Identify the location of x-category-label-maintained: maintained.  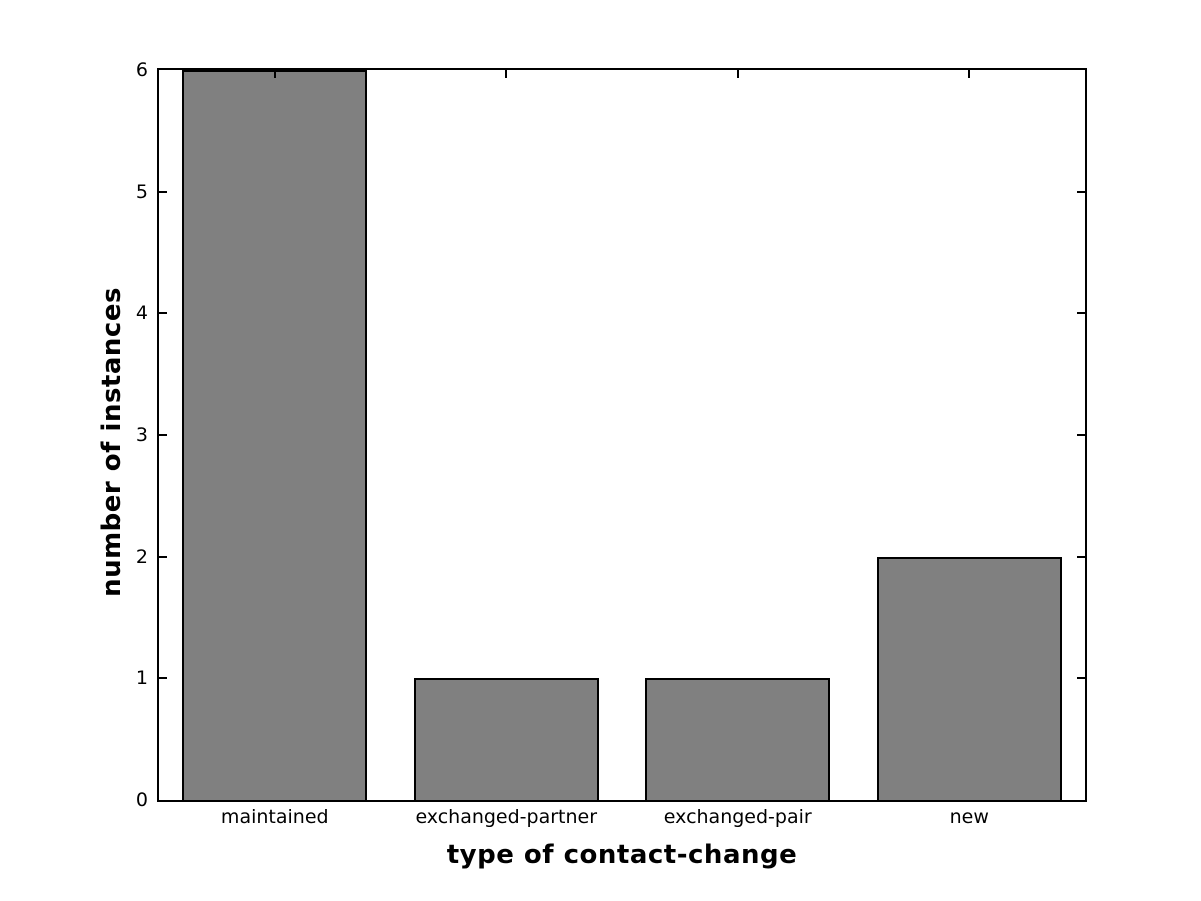
(274, 817).